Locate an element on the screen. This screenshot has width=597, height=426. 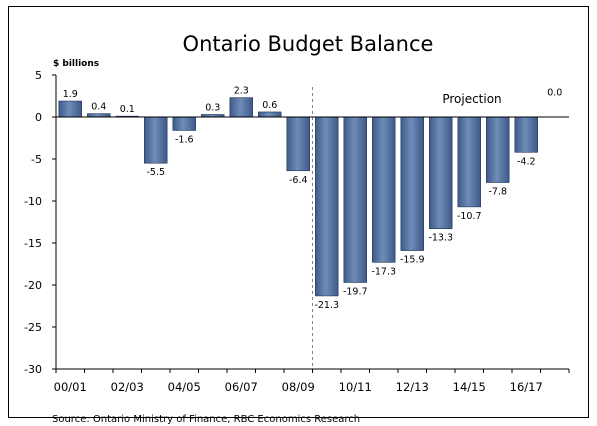
data-label: 0.0 is located at coordinates (554, 93).